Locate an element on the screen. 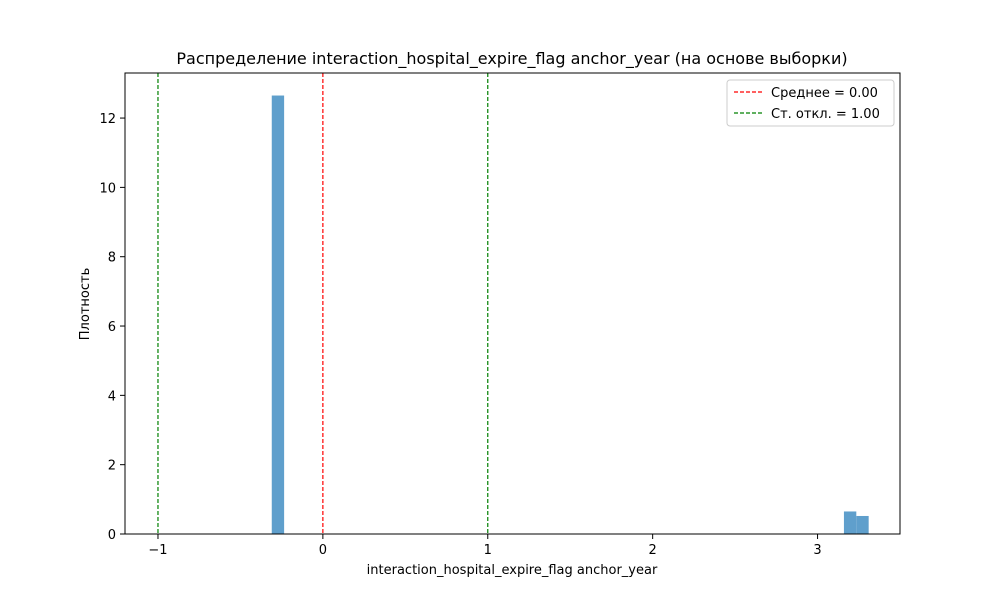  legend: Среднее = 0.00 Ст. откл. = 1.00 is located at coordinates (810, 103).